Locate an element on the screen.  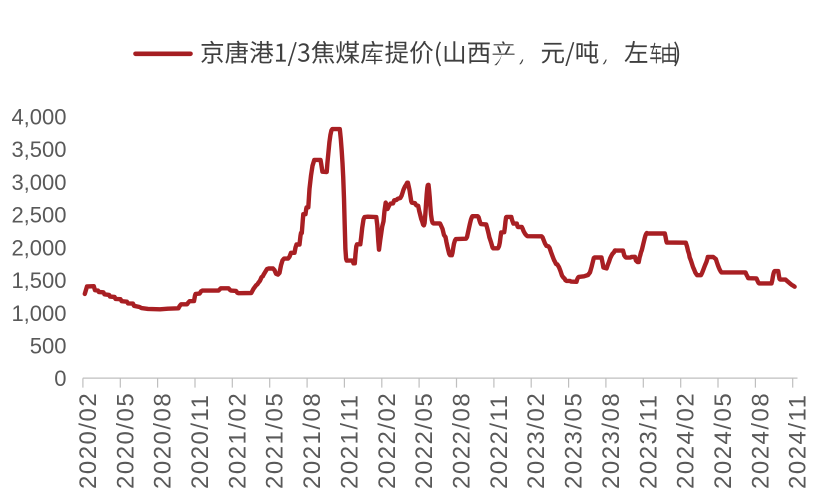
svg-text: 2020/08 is located at coordinates (163, 440).